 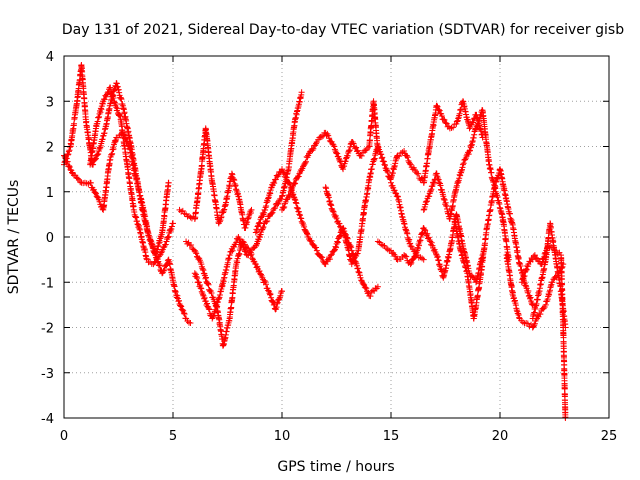 What do you see at coordinates (500, 436) in the screenshot?
I see `x-tick-label: 20` at bounding box center [500, 436].